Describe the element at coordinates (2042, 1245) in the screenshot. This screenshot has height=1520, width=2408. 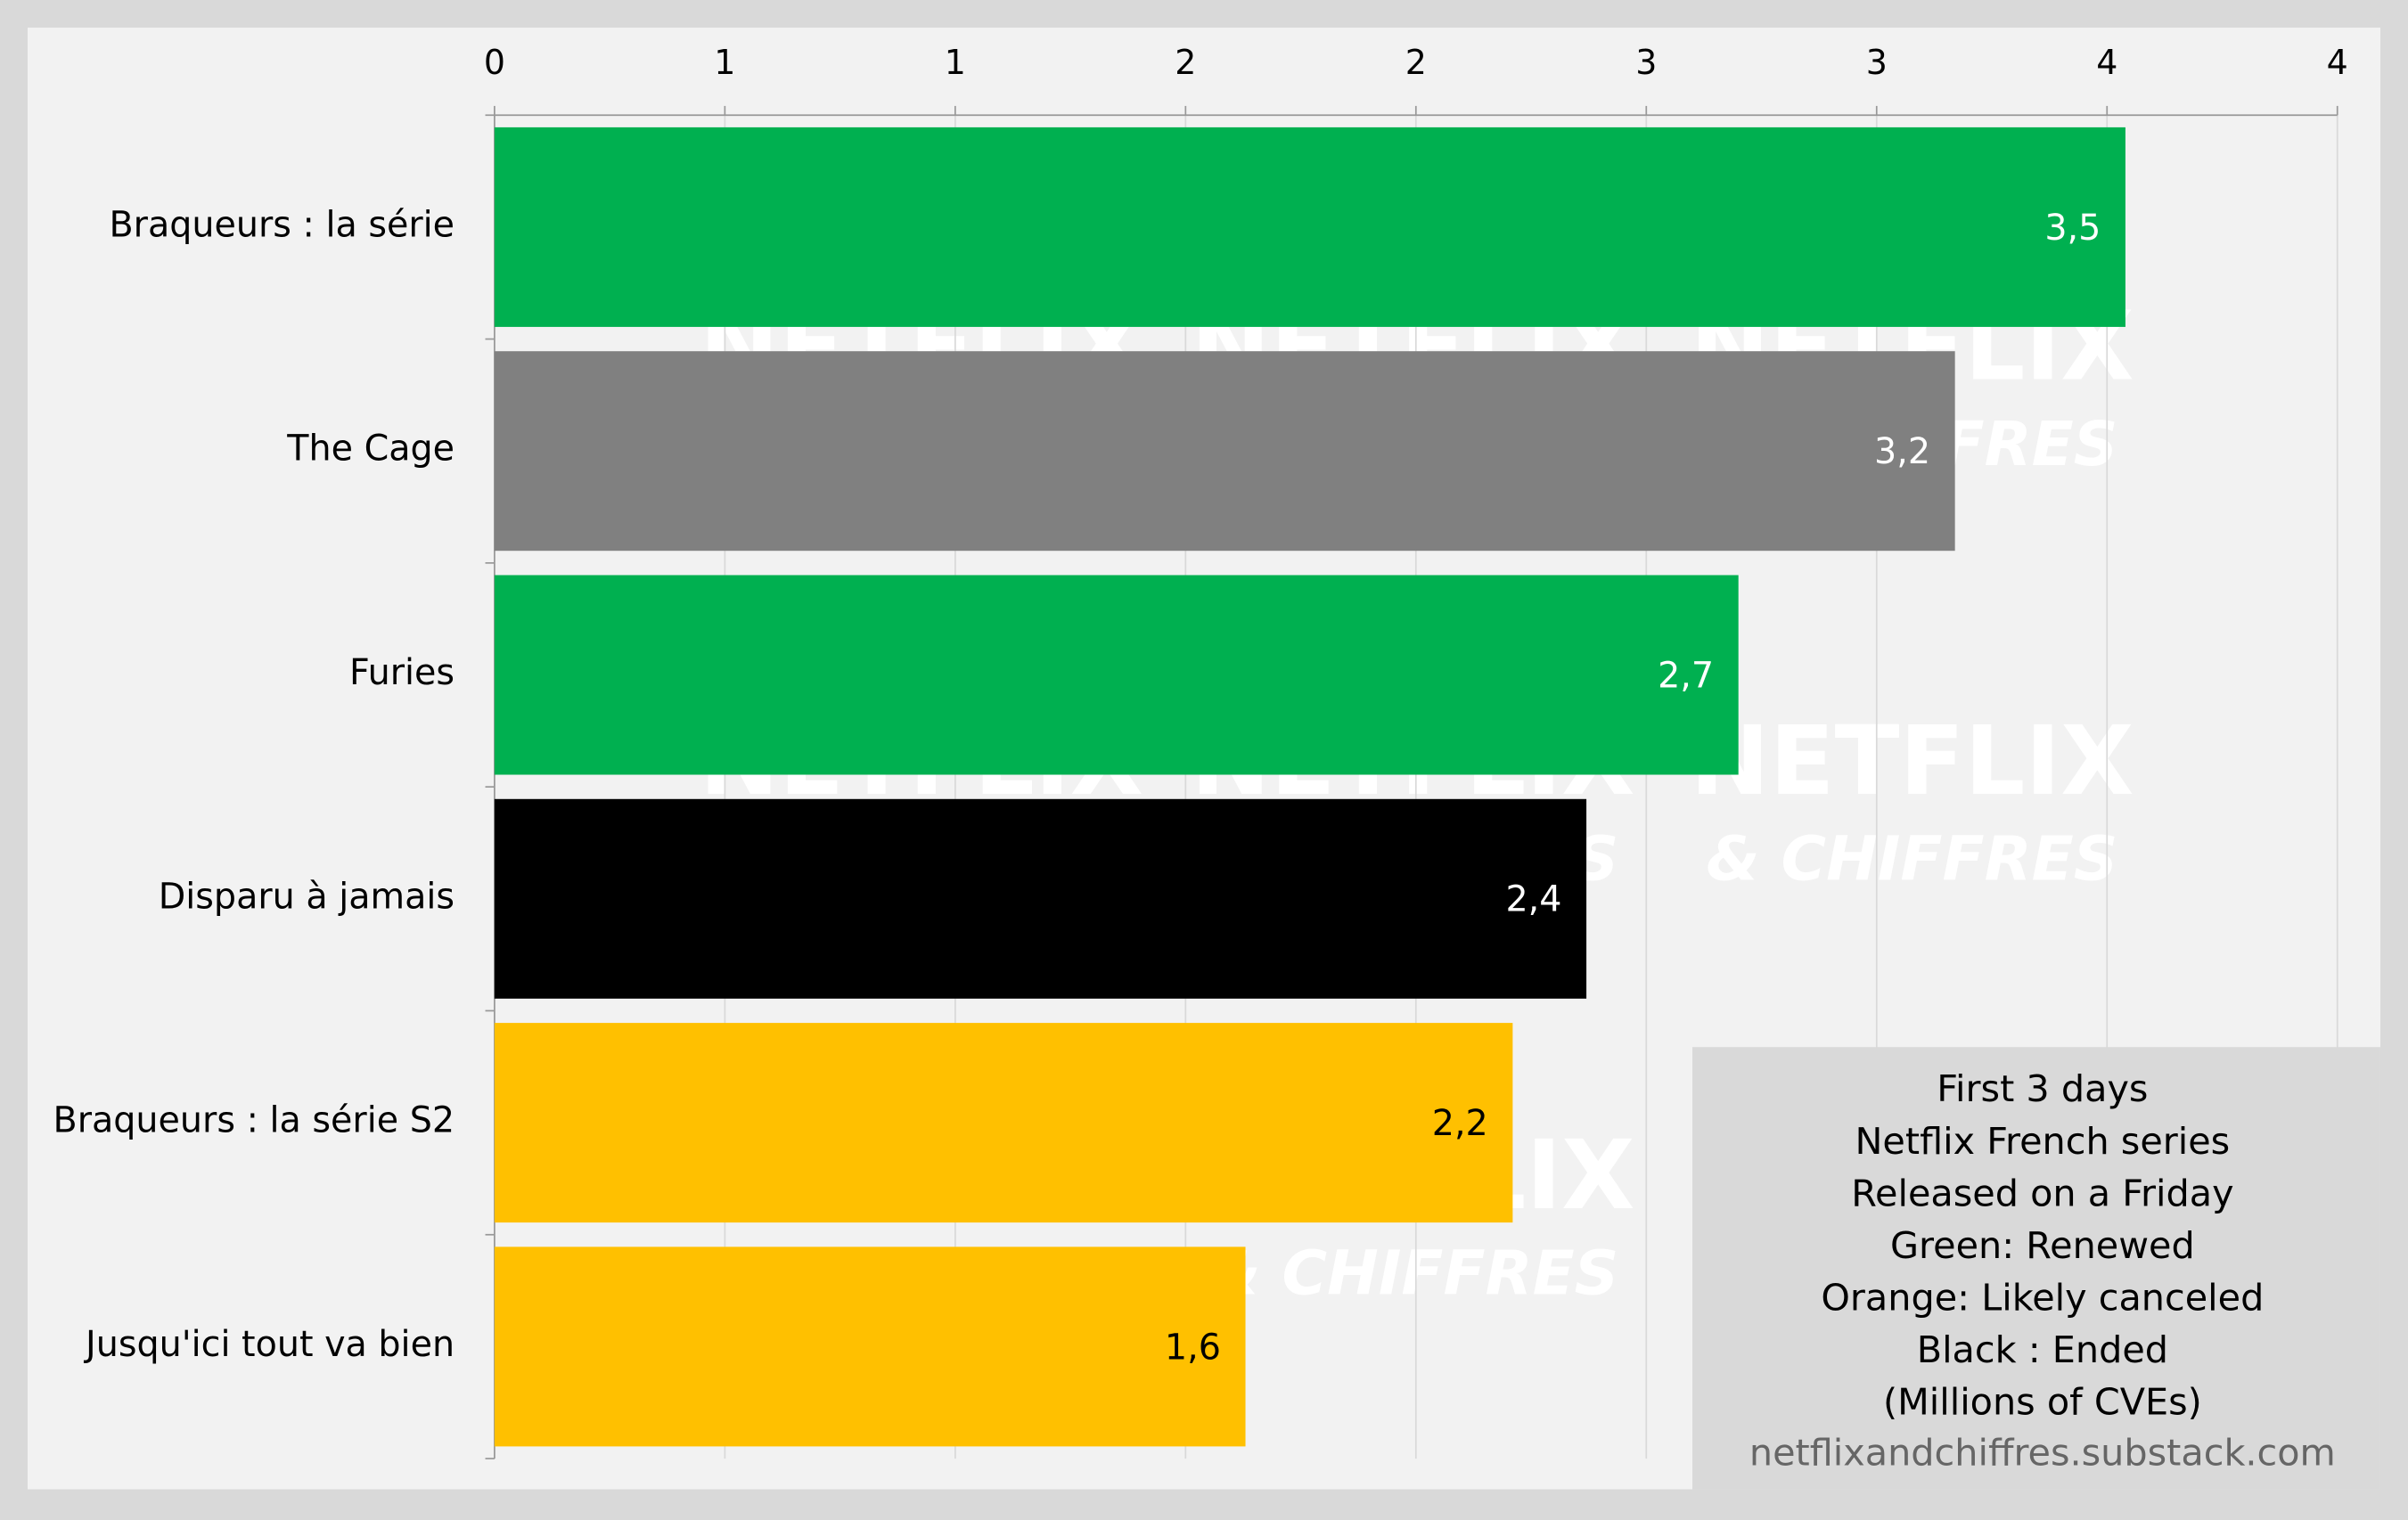
I see `legend-line: Green: Renewed` at that location.